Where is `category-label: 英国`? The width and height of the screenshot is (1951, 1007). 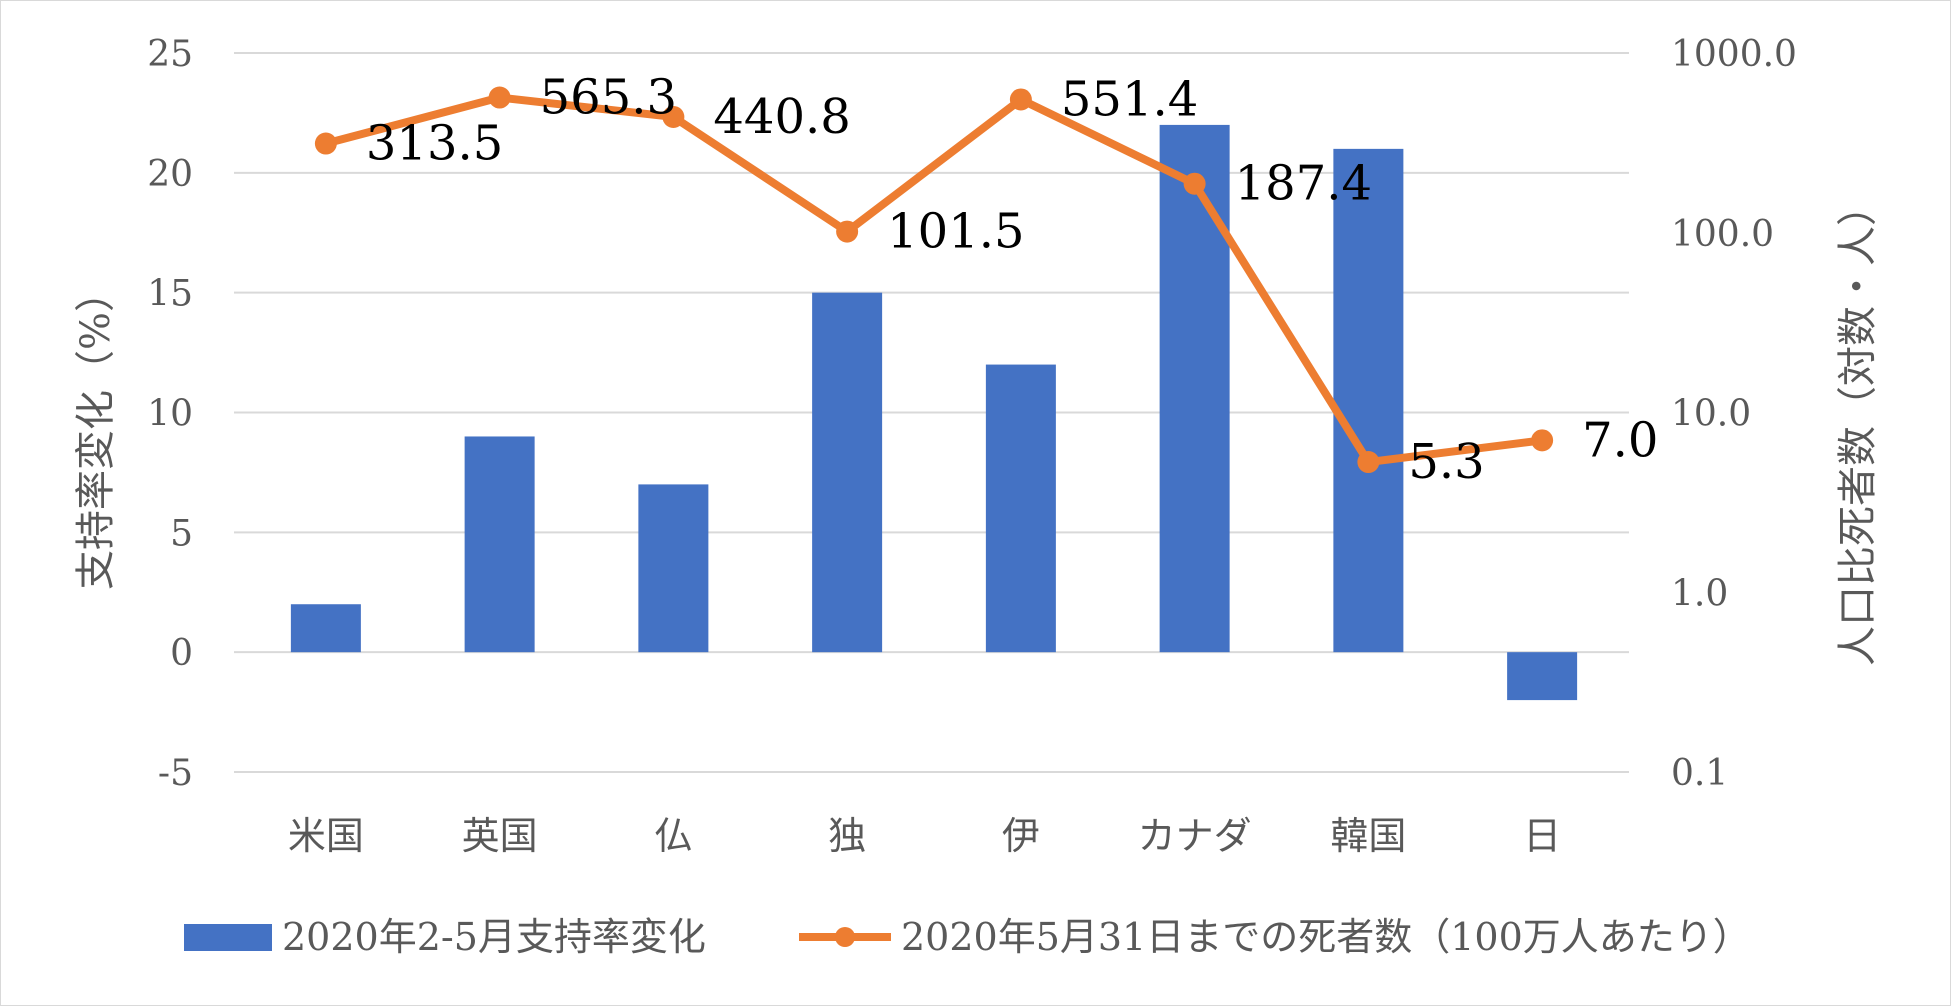
category-label: 英国 is located at coordinates (500, 836).